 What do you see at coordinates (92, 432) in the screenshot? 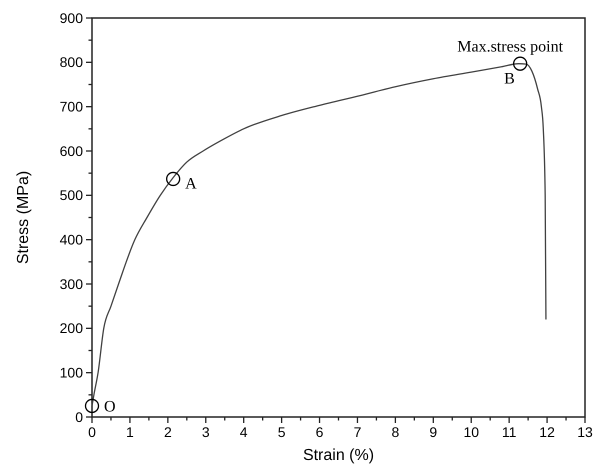
I see `x-tick-label: 0` at bounding box center [92, 432].